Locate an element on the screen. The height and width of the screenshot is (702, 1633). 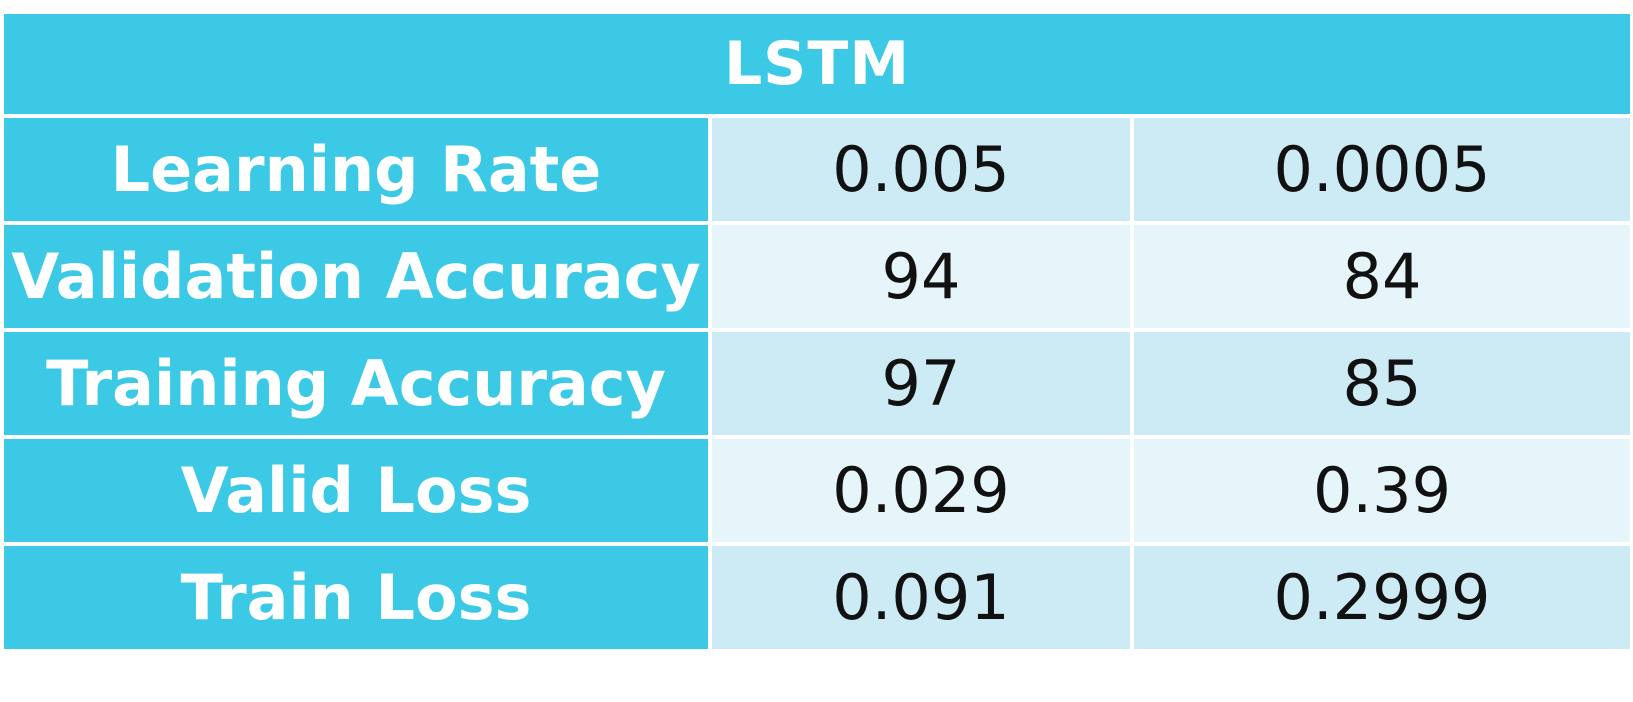
table-cell: 97 is located at coordinates (921, 383).